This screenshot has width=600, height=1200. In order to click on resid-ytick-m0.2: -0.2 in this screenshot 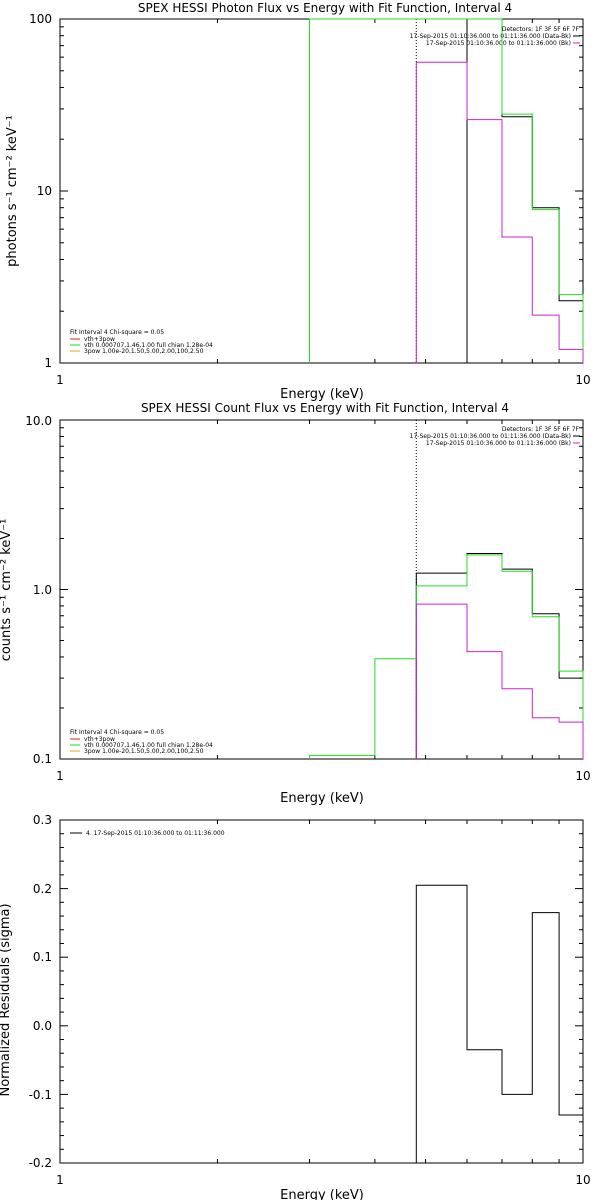, I will do `click(40, 1163)`.